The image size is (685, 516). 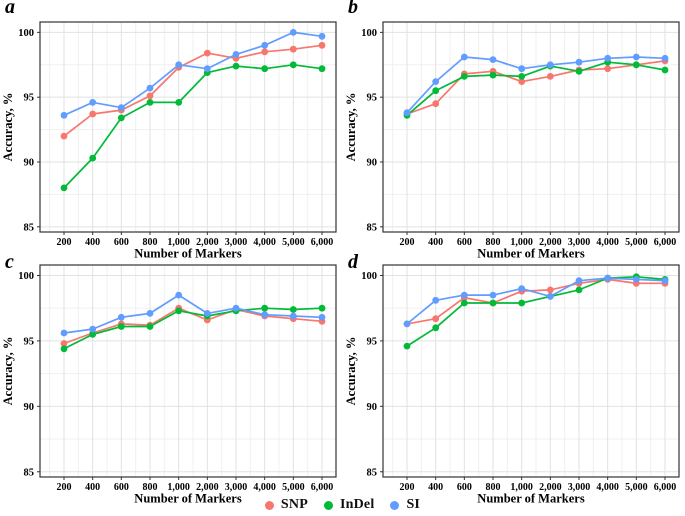 I want to click on snp-dot-icon, so click(x=269, y=505).